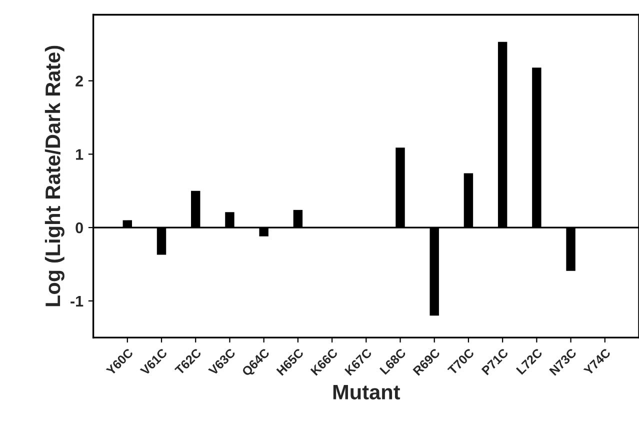 This screenshot has height=422, width=639. What do you see at coordinates (366, 392) in the screenshot?
I see `x-axis-title: Mutant` at bounding box center [366, 392].